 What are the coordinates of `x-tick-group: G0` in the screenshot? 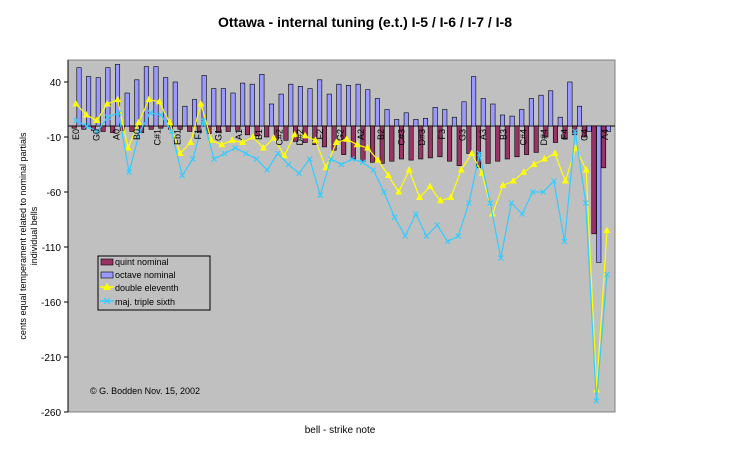 It's located at (96, 135).